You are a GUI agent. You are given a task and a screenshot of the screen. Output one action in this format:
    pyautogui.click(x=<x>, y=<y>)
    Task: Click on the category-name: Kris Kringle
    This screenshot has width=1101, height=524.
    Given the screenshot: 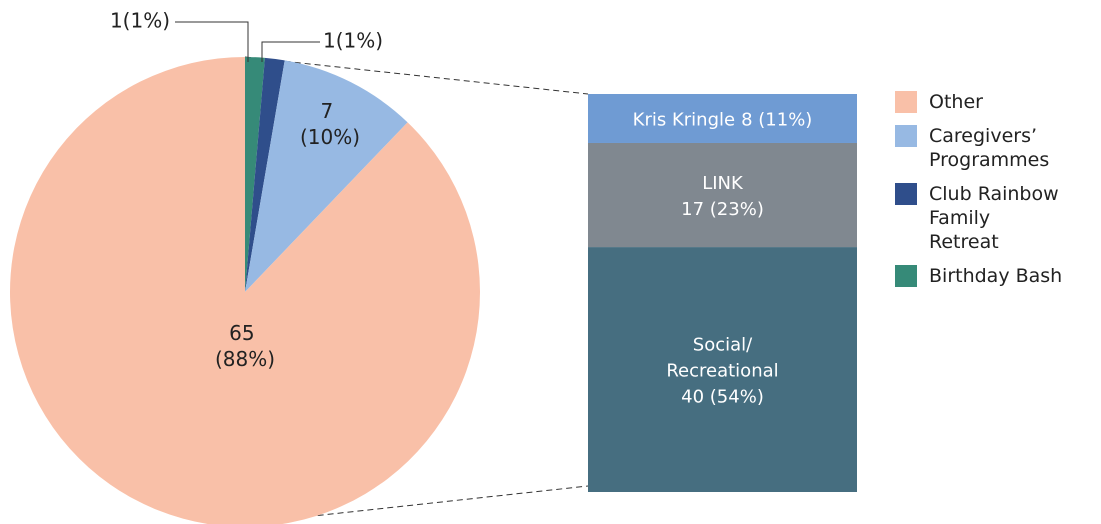 What is the action you would take?
    pyautogui.click(x=684, y=119)
    